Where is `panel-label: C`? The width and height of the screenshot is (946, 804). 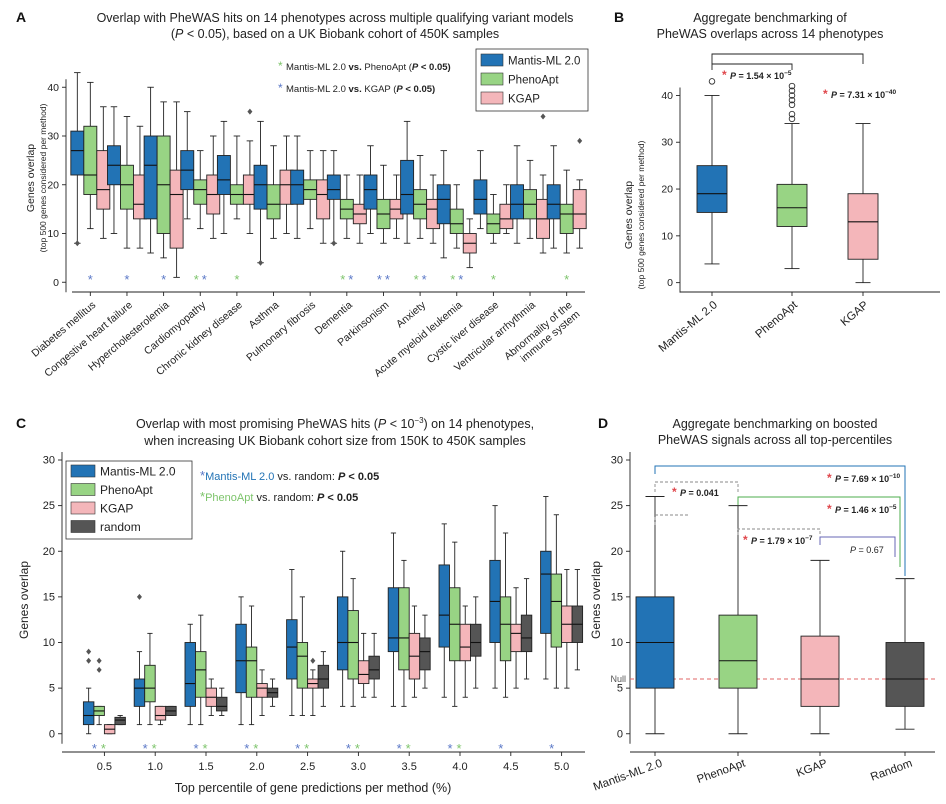
panel-label: C is located at coordinates (21, 423).